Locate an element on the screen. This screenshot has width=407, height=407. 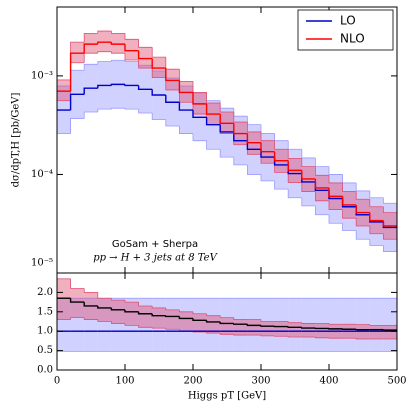
x-tick-label: 300 is located at coordinates (260, 381).